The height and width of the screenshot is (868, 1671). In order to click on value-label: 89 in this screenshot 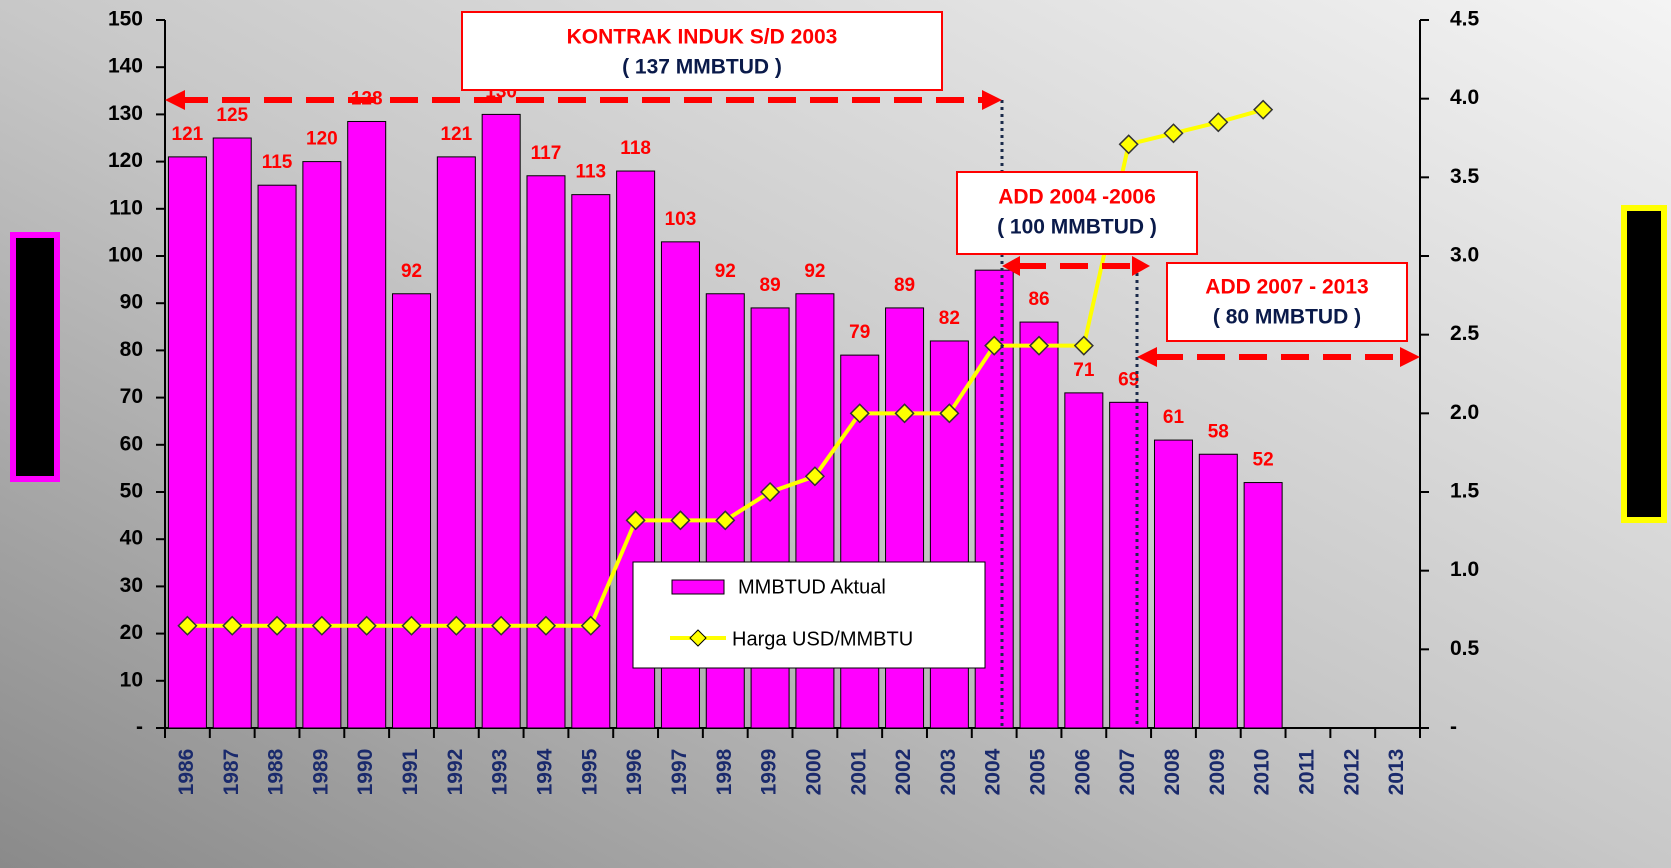, I will do `click(770, 285)`.